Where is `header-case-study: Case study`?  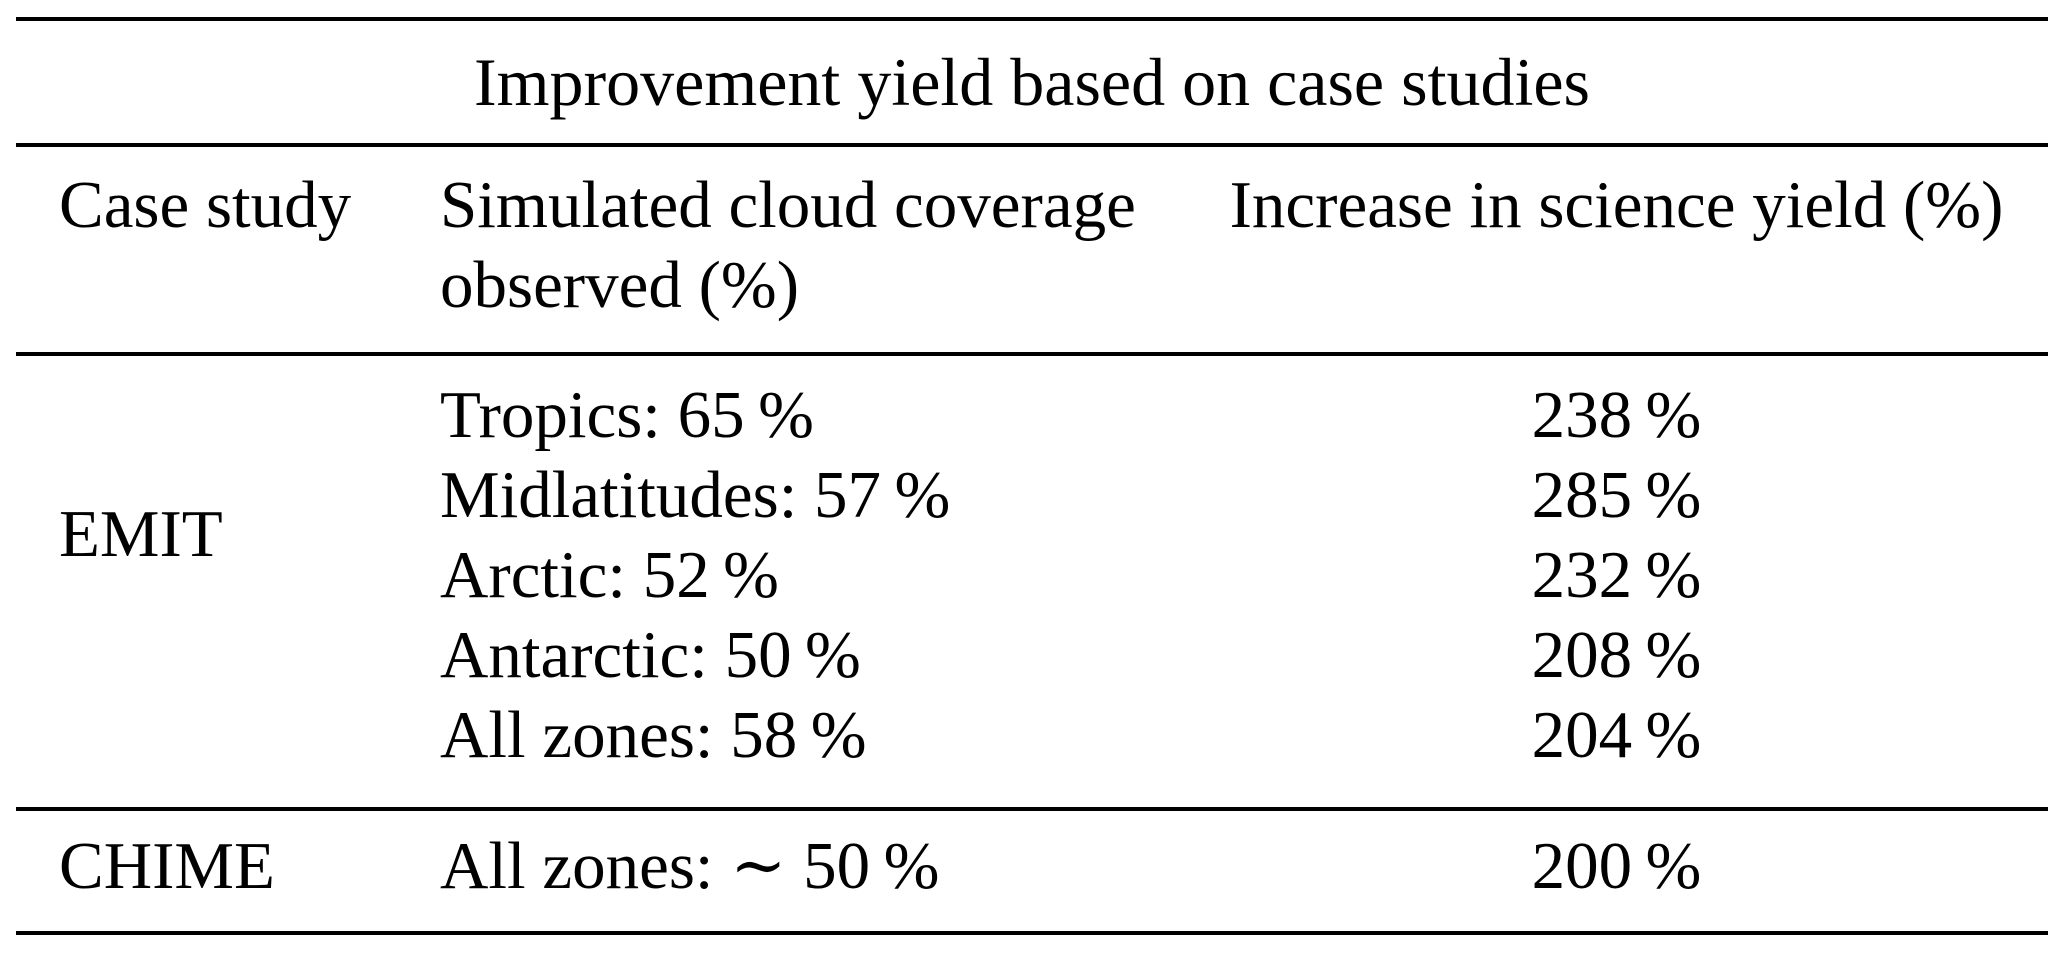 header-case-study: Case study is located at coordinates (228, 249).